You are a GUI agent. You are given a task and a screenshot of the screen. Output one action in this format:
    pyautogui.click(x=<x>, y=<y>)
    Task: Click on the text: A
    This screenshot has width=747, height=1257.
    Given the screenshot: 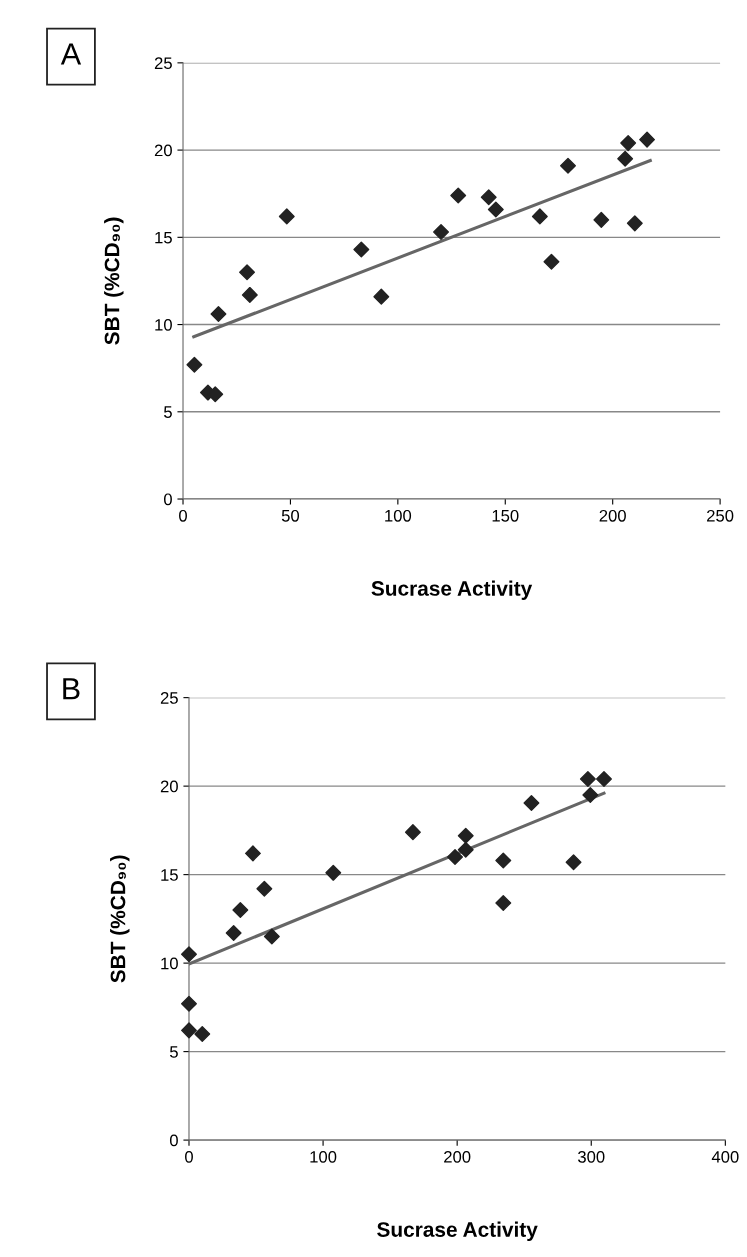 What is the action you would take?
    pyautogui.click(x=71, y=54)
    